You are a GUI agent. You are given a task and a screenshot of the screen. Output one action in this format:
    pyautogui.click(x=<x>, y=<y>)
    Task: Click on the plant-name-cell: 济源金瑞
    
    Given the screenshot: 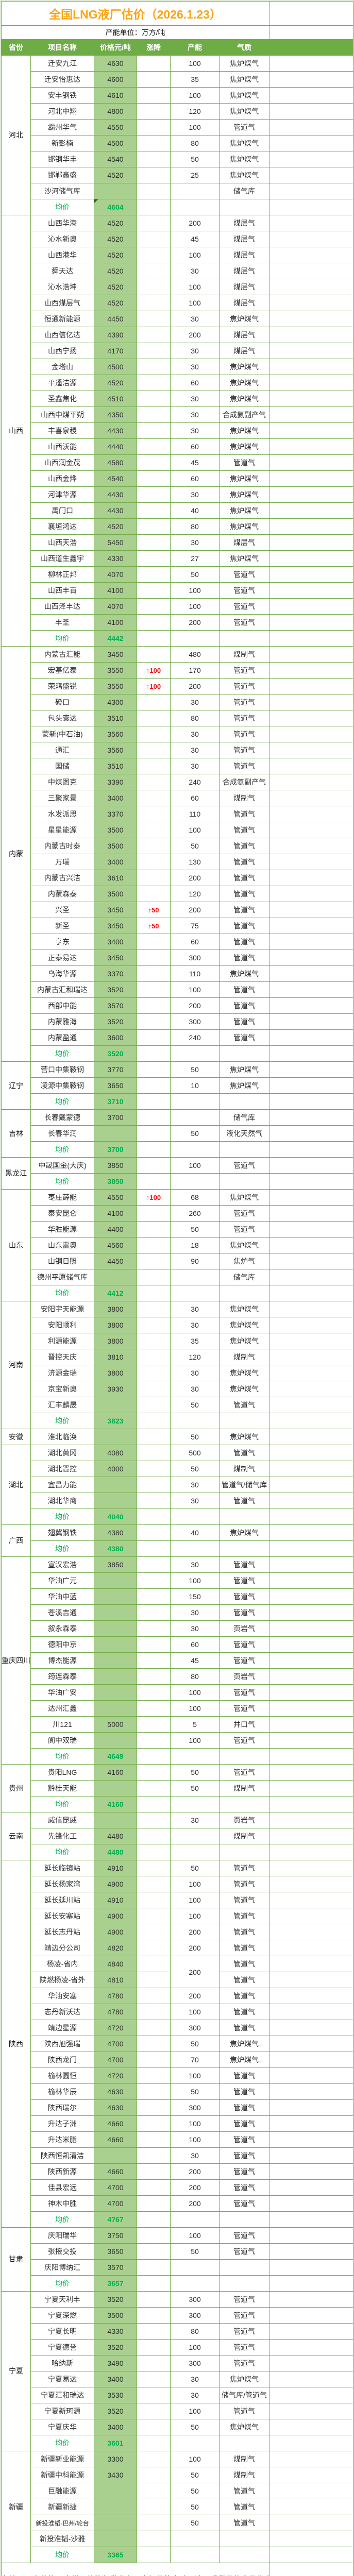 What is the action you would take?
    pyautogui.click(x=62, y=1373)
    